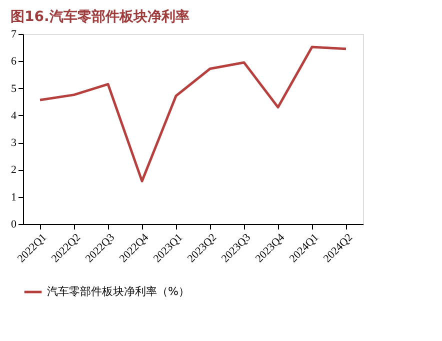 This screenshot has height=341, width=442. I want to click on y-tick-label: 7, so click(14, 34).